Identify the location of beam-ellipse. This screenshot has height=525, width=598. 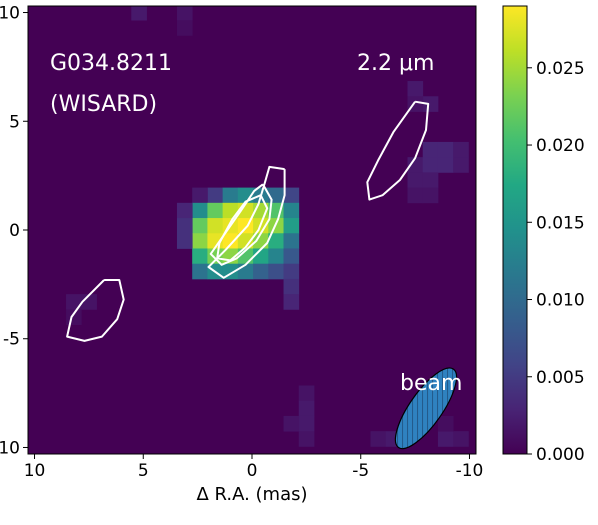
(426, 408).